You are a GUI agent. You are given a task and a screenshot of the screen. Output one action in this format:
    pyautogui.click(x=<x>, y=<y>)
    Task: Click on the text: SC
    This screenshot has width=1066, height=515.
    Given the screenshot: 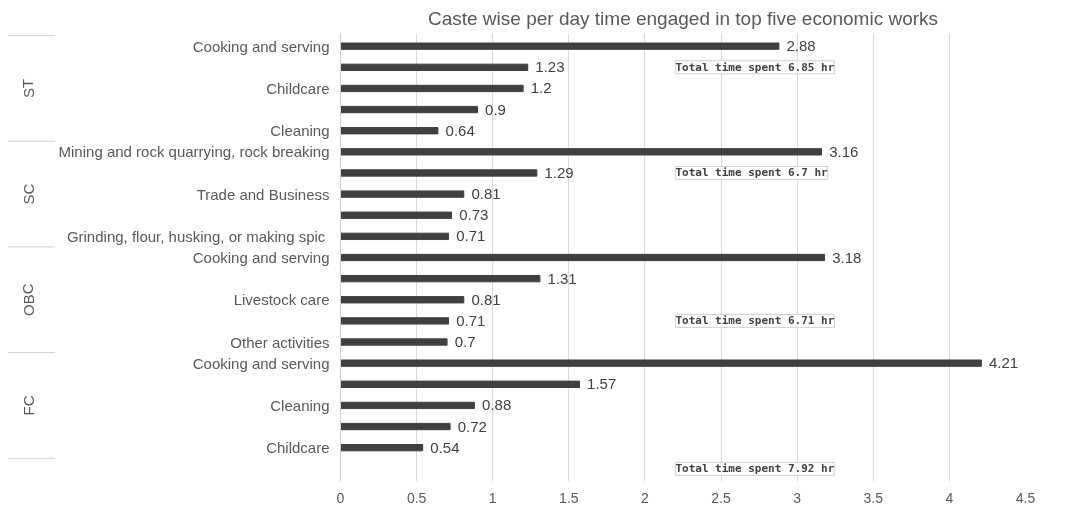 What is the action you would take?
    pyautogui.click(x=28, y=194)
    